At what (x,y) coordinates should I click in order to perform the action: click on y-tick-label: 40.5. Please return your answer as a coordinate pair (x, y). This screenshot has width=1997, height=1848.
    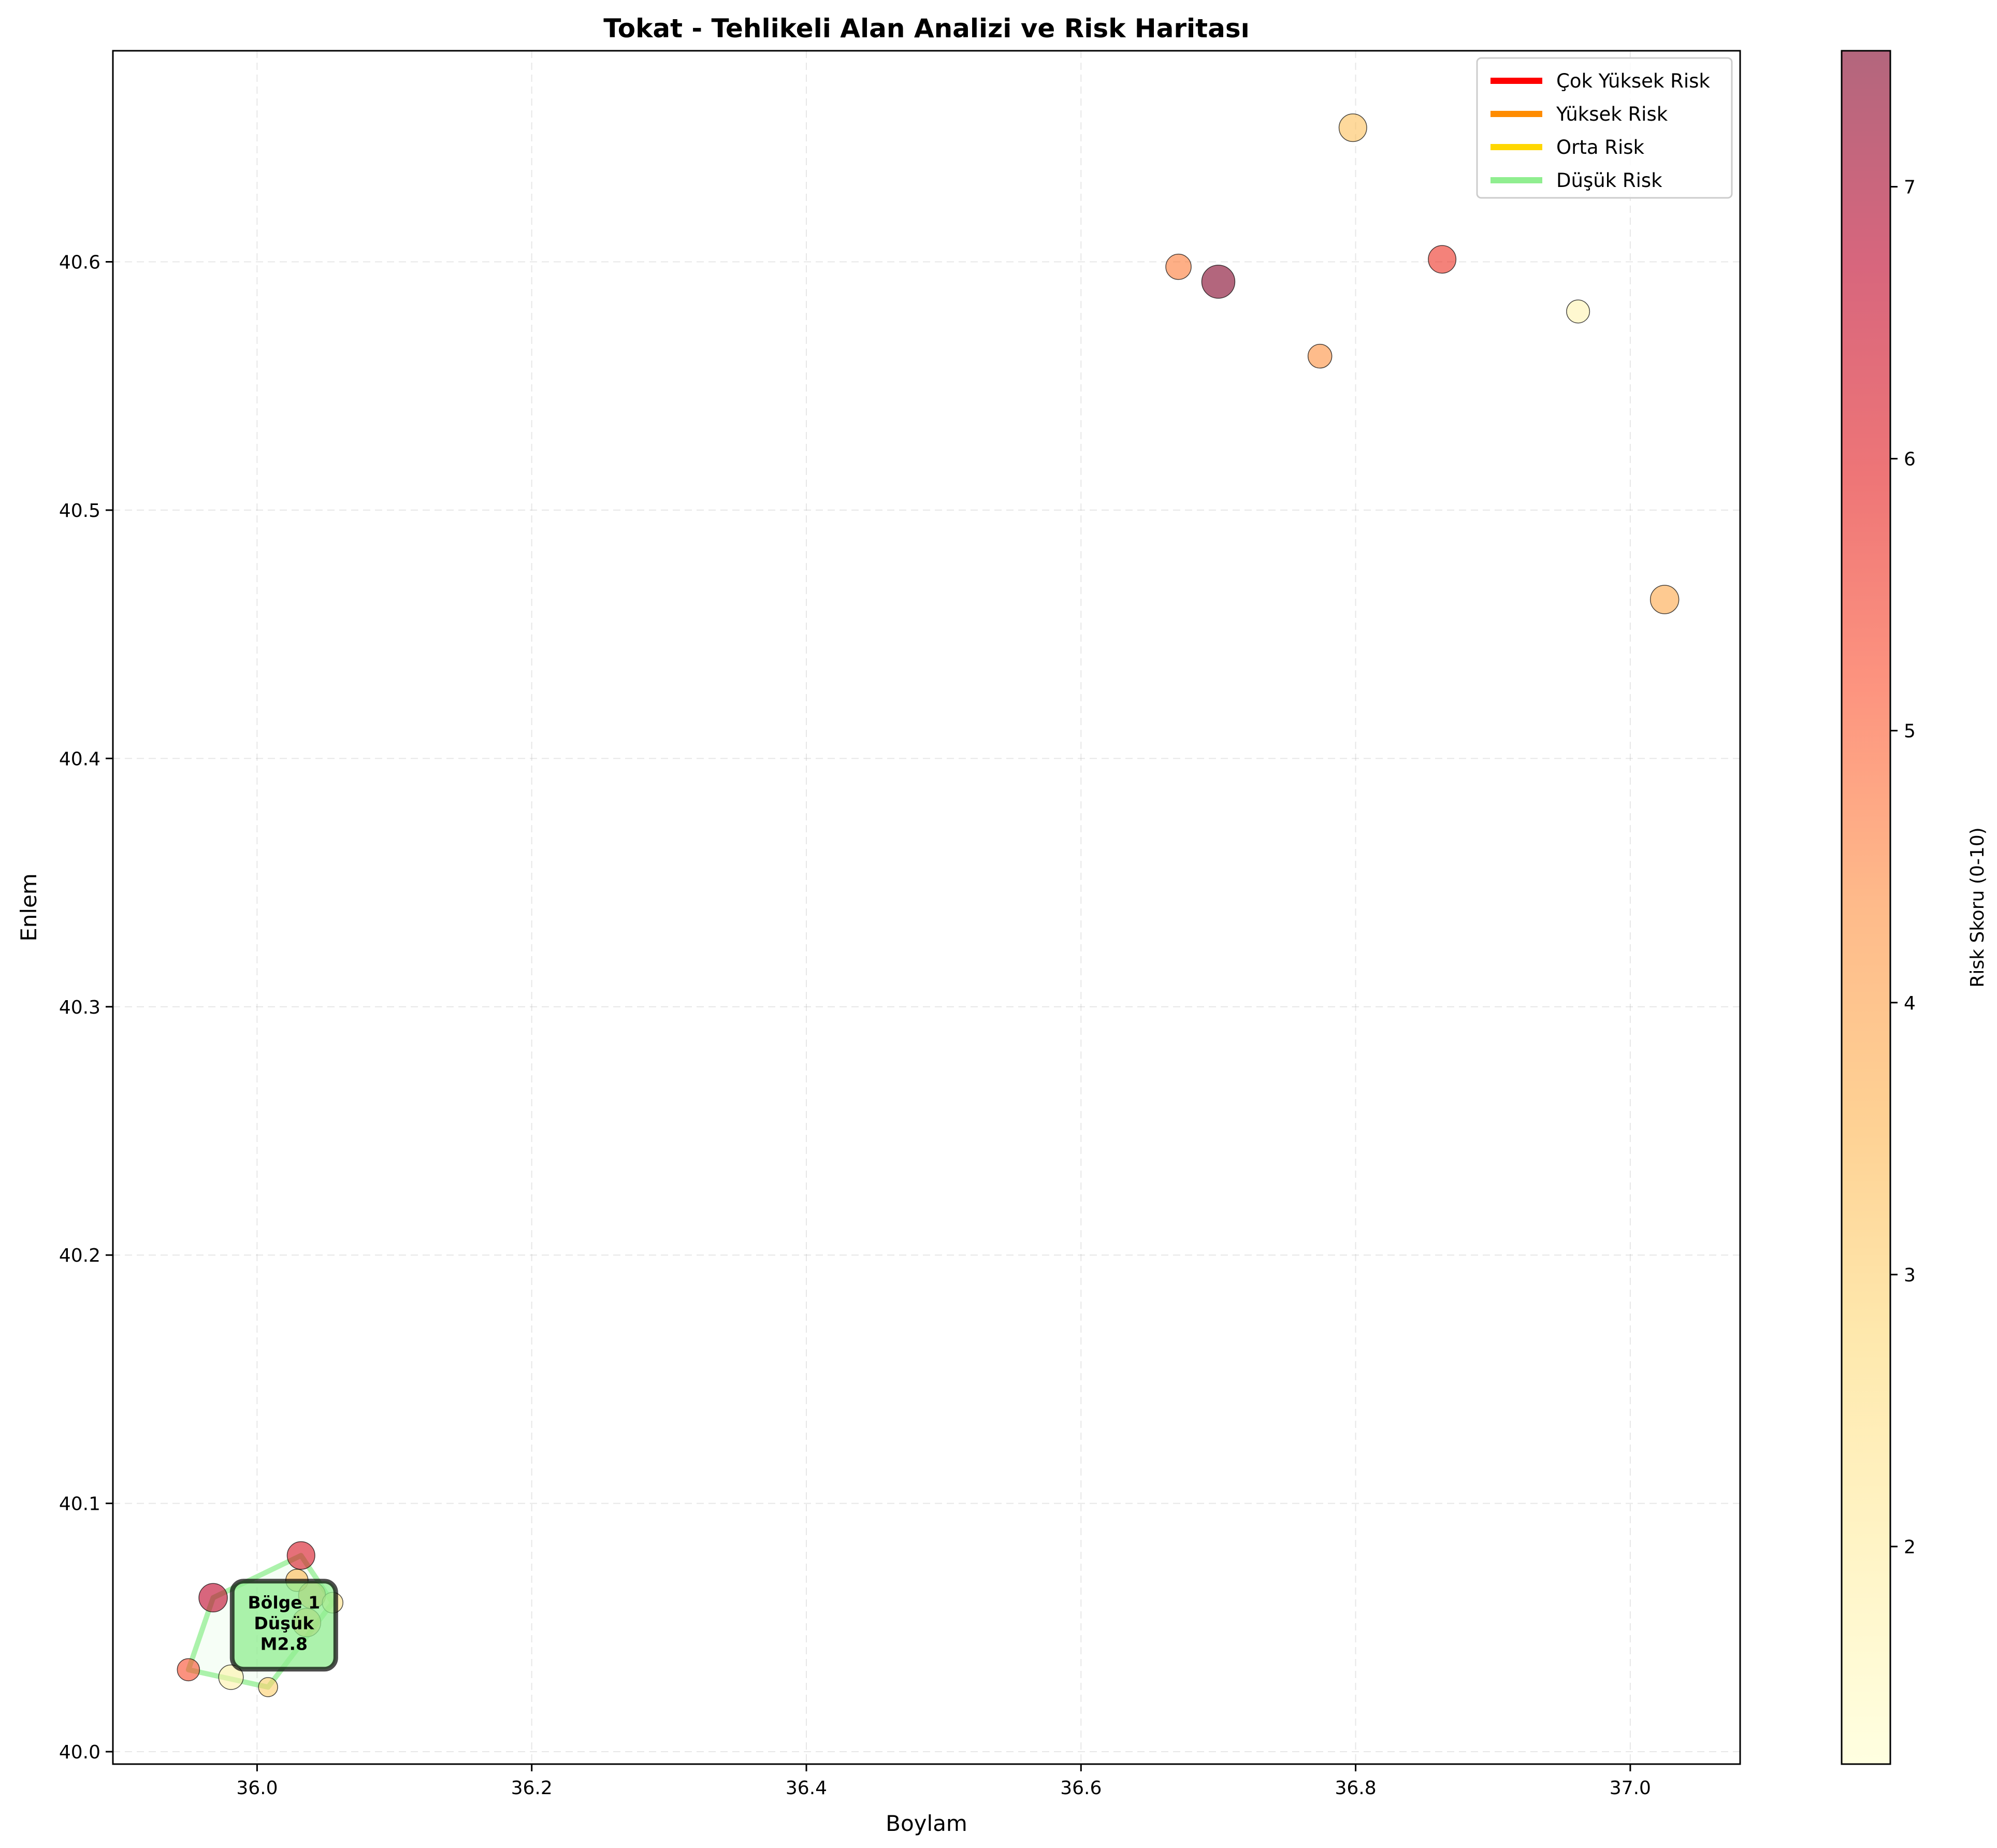
    Looking at the image, I should click on (79, 511).